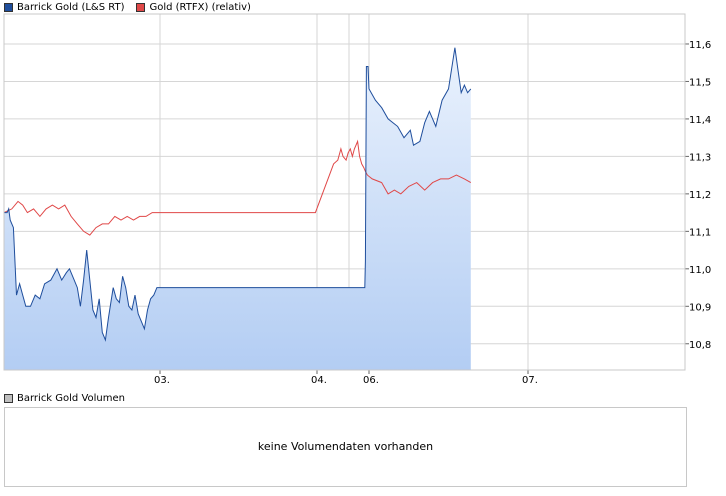 Image resolution: width=726 pixels, height=496 pixels. Describe the element at coordinates (700, 270) in the screenshot. I see `y-tick-label: 11,0` at that location.